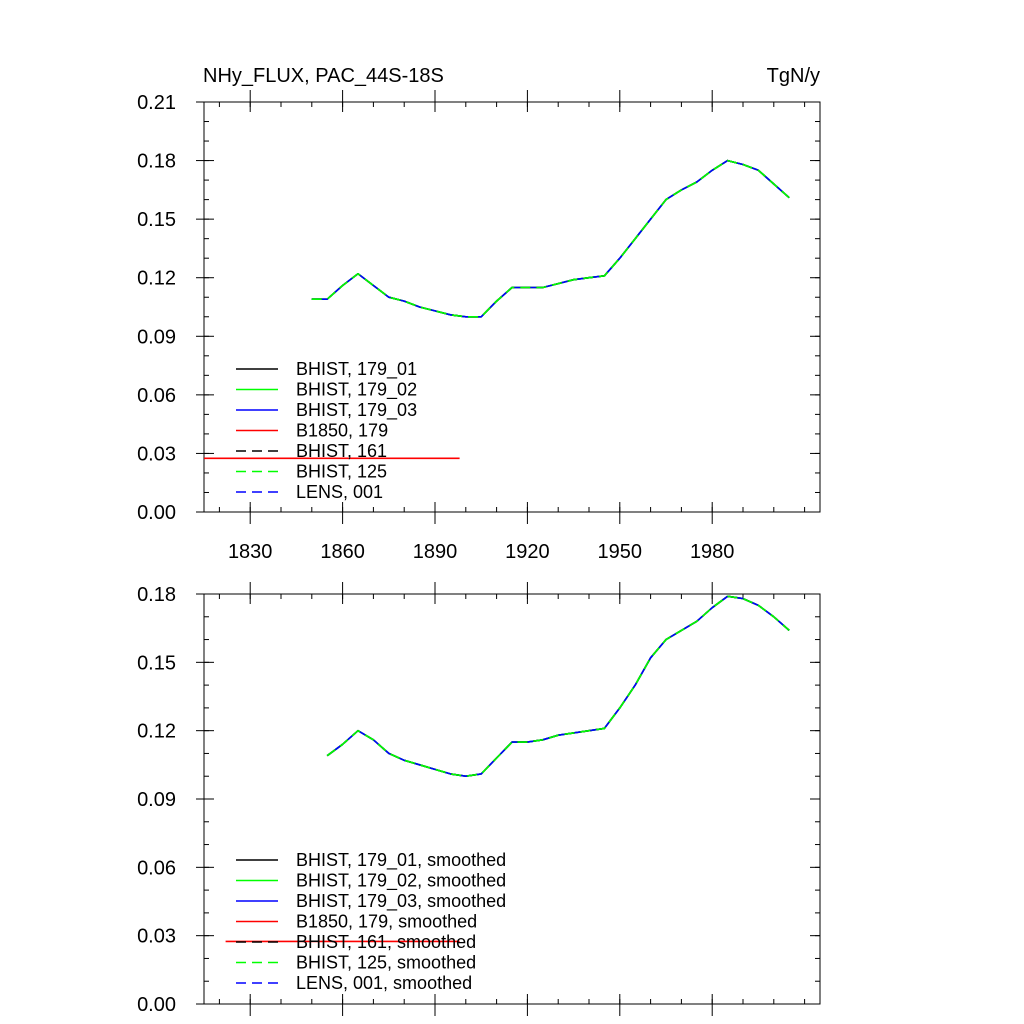 This screenshot has width=1024, height=1024. Describe the element at coordinates (793, 76) in the screenshot. I see `panel-title-units: TgN/y` at that location.